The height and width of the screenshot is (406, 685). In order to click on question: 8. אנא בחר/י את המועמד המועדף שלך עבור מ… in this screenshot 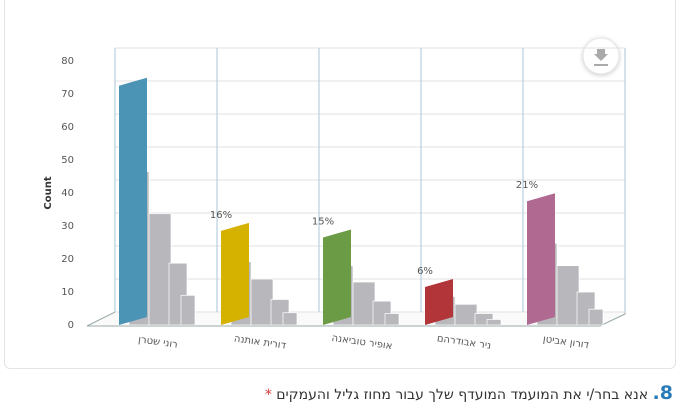, I will do `click(469, 393)`.